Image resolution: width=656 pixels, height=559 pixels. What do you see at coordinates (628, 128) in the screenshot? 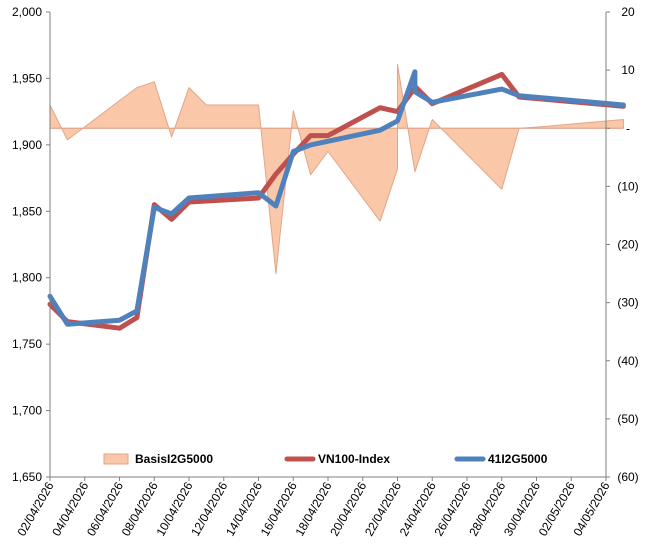
I see `right-tick-label: -` at bounding box center [628, 128].